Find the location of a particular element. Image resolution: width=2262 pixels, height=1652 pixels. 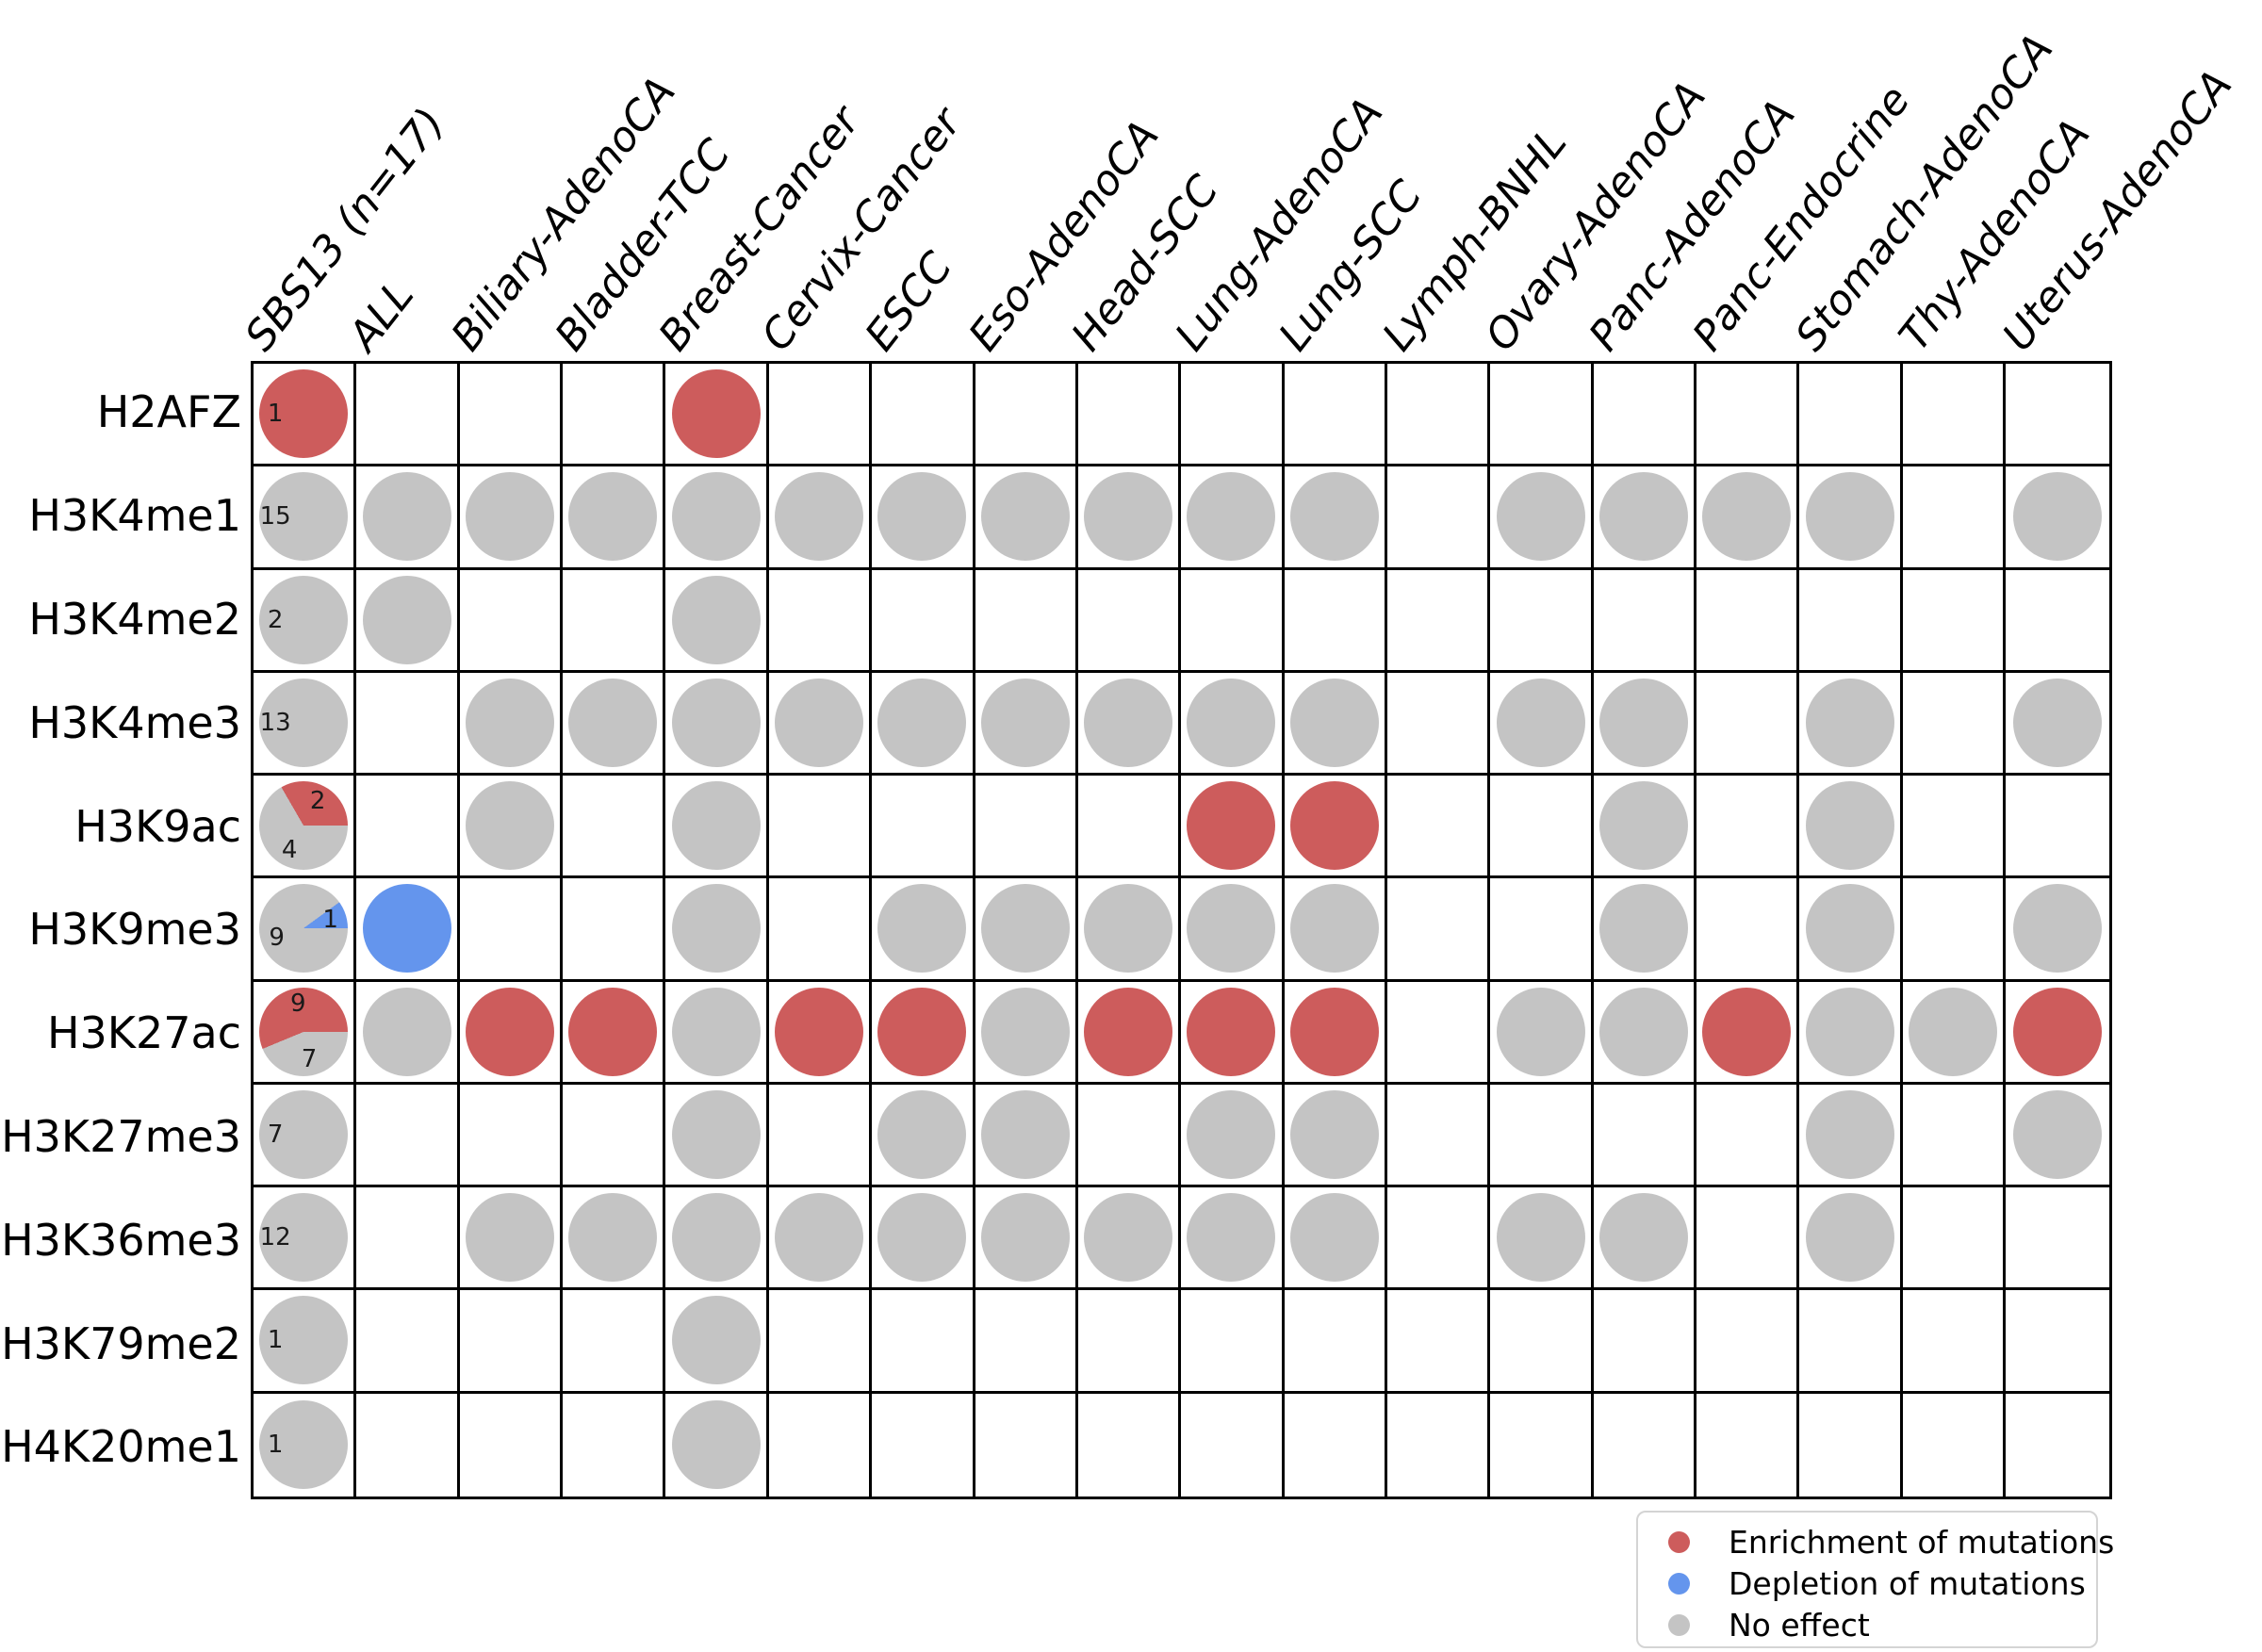

row-label: H3K9me3 is located at coordinates (135, 930).